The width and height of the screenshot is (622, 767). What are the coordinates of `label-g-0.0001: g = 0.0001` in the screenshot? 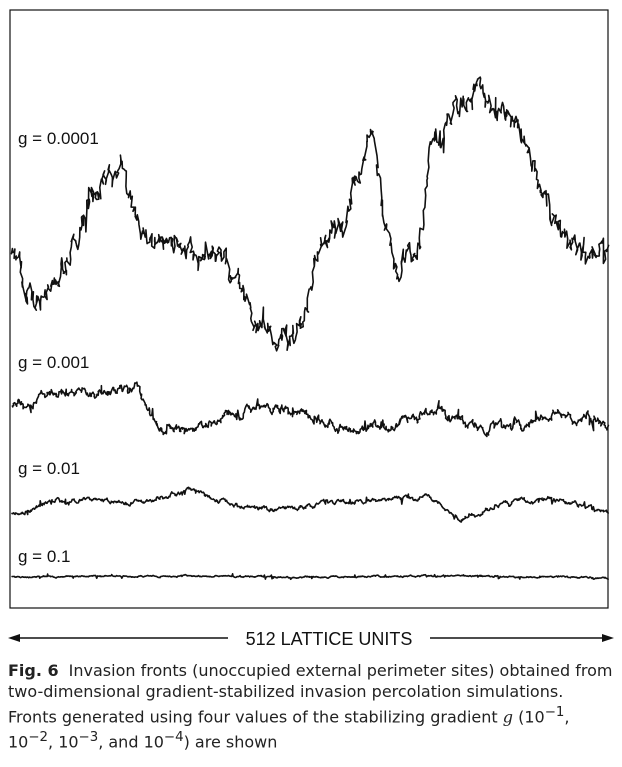 It's located at (58, 138).